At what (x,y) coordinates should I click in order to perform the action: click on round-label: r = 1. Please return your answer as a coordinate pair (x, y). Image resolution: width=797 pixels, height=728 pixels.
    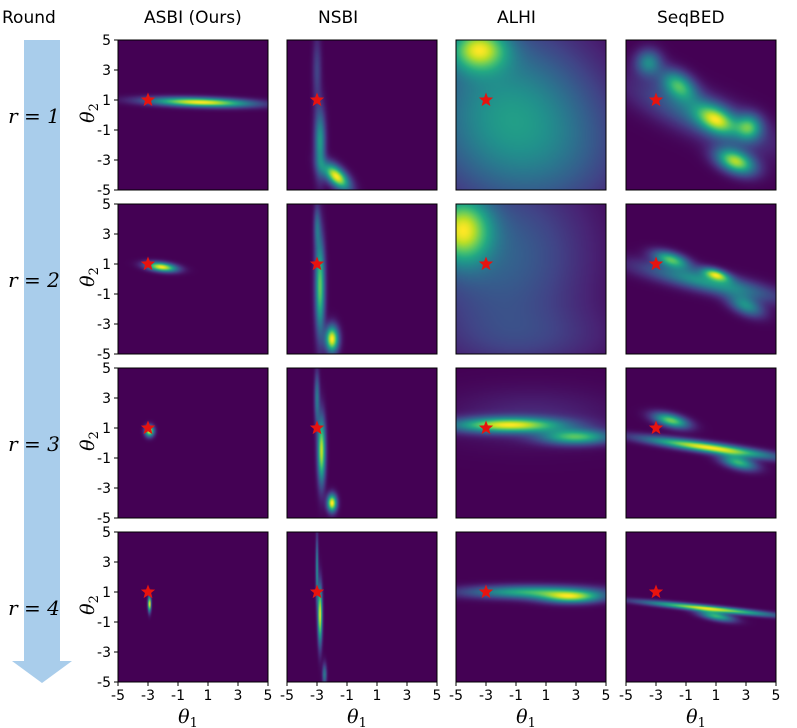
    Looking at the image, I should click on (34, 116).